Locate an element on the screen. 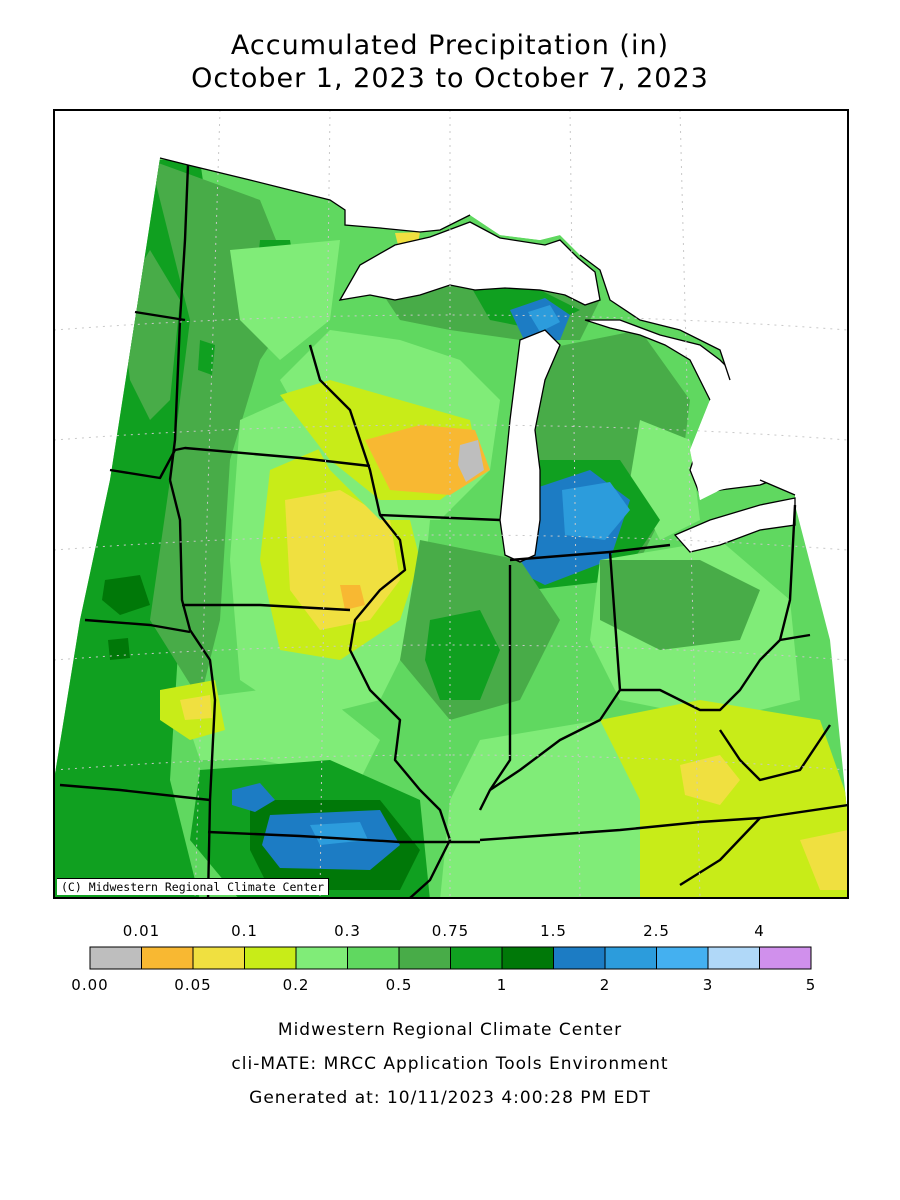 This screenshot has height=1200, width=900. contour-yellow-missouri is located at coordinates (196, 707).